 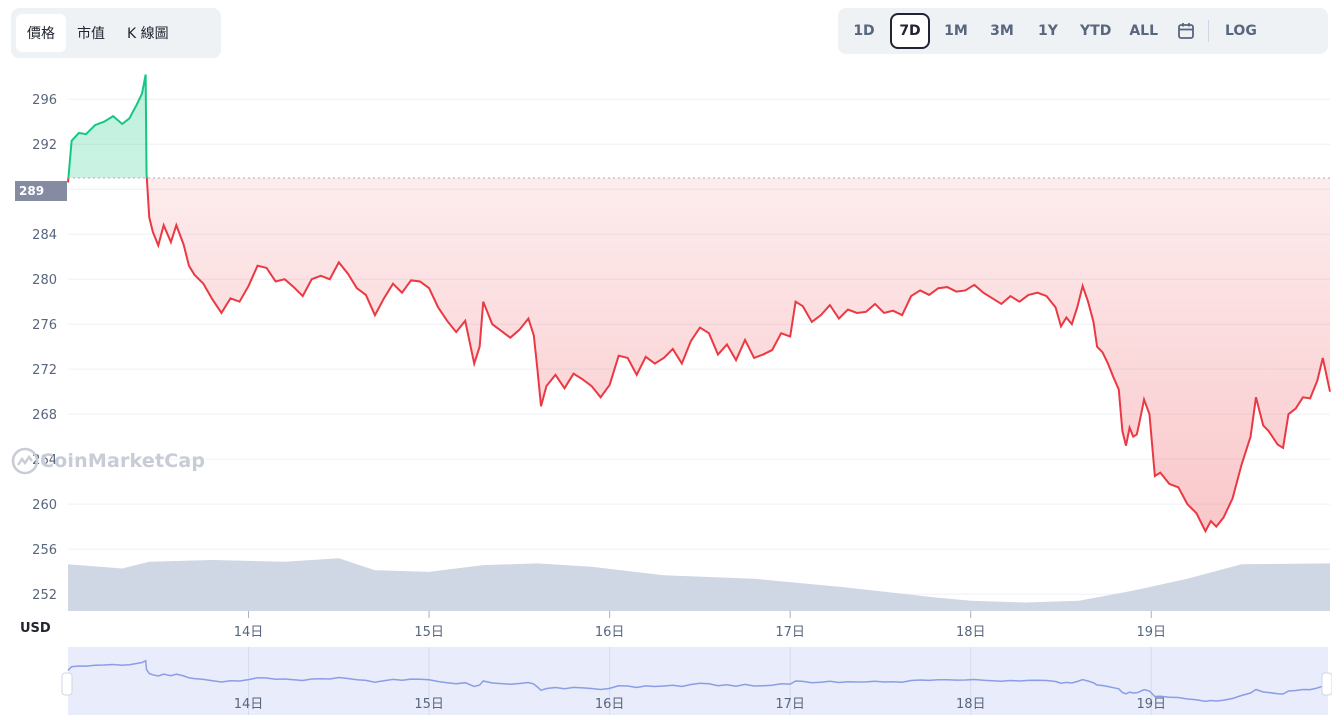 What do you see at coordinates (1002, 31) in the screenshot?
I see `range-3m-button: 3M` at bounding box center [1002, 31].